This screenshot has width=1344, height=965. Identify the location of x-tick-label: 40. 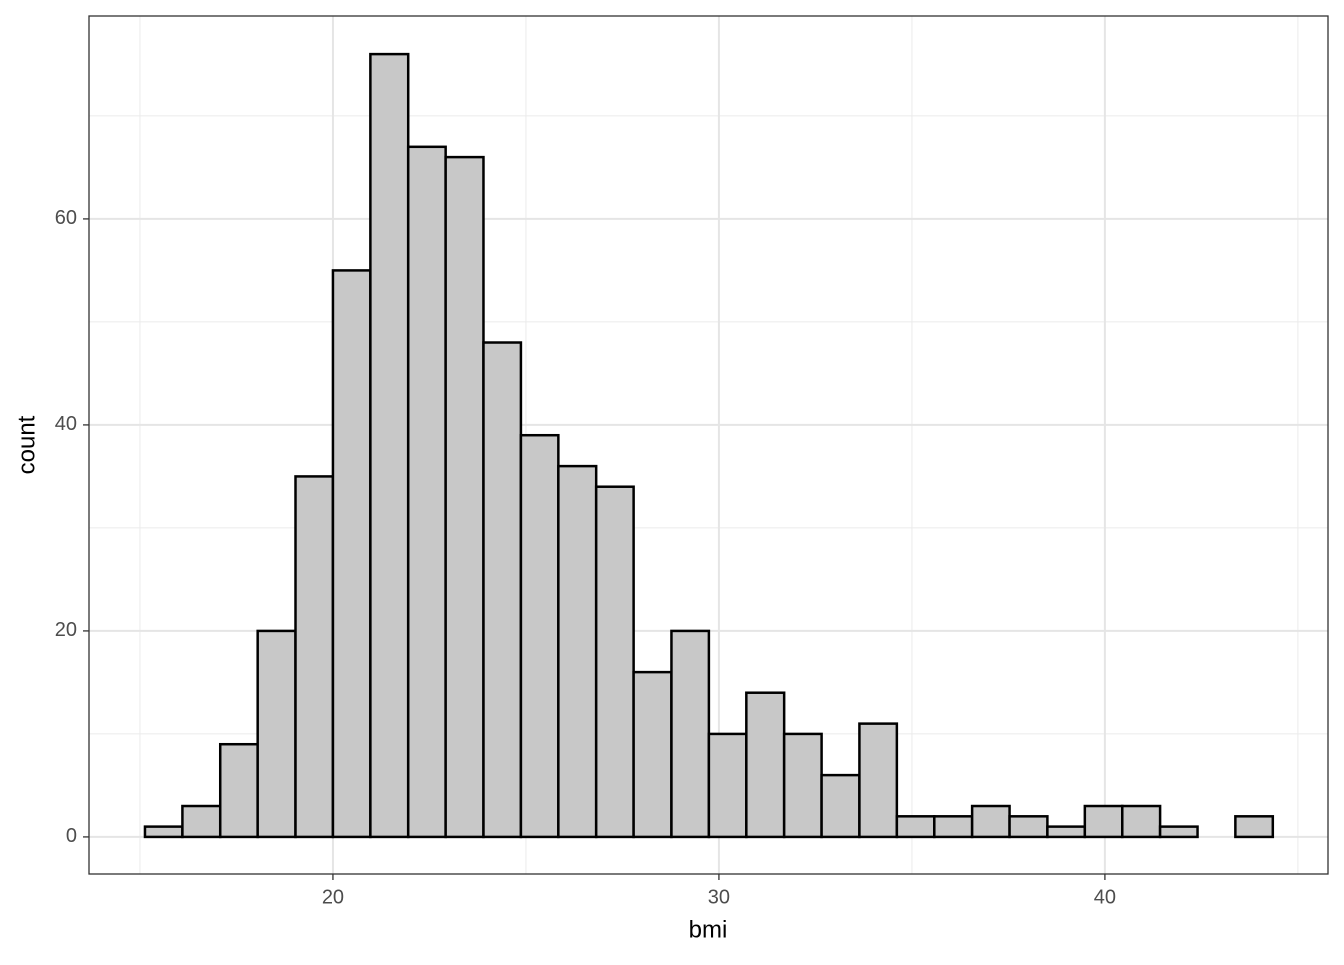
(1105, 897).